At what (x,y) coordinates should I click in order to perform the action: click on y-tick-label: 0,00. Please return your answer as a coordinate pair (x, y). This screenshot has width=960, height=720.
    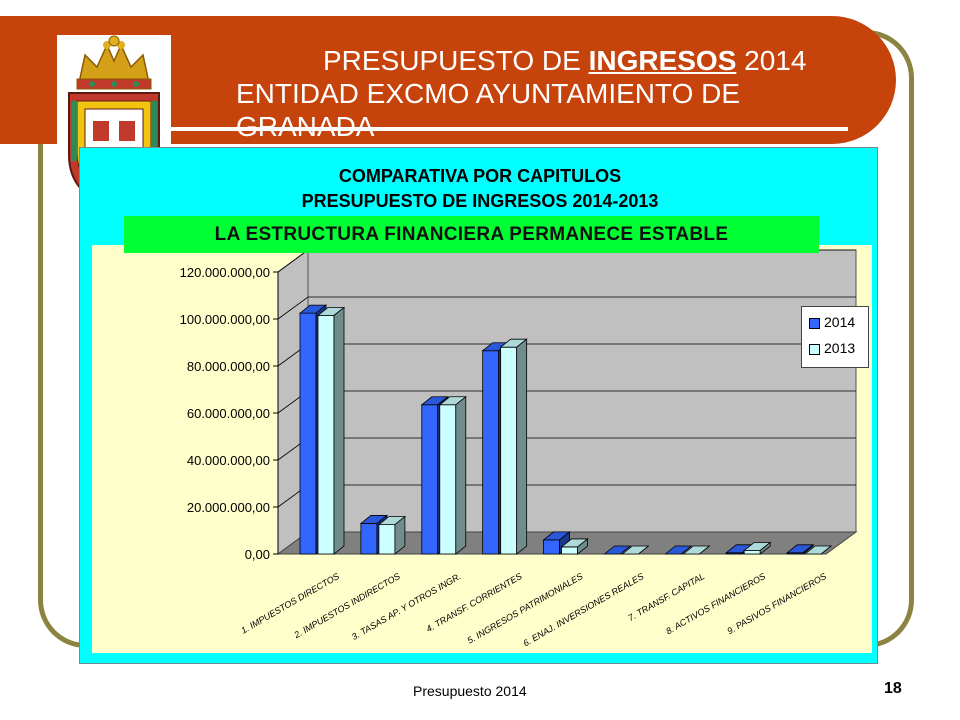
    Looking at the image, I should click on (257, 554).